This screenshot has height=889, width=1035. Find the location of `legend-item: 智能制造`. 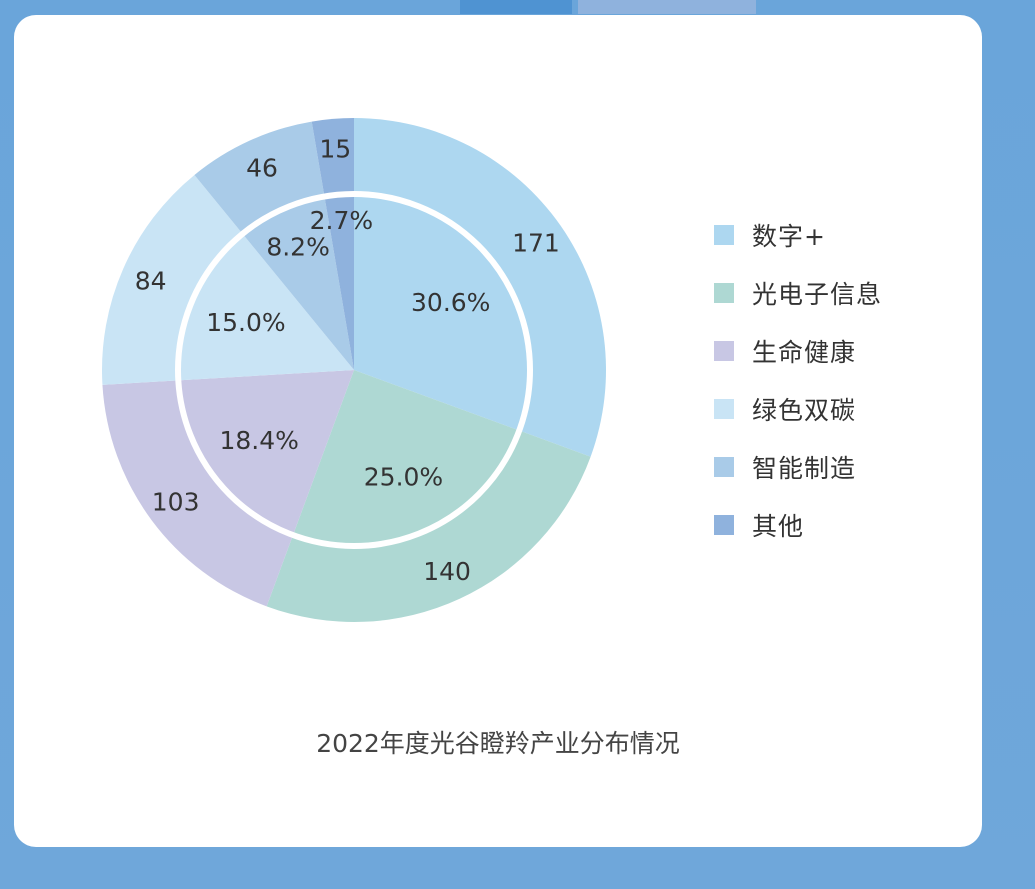

legend-item: 智能制造 is located at coordinates (798, 467).